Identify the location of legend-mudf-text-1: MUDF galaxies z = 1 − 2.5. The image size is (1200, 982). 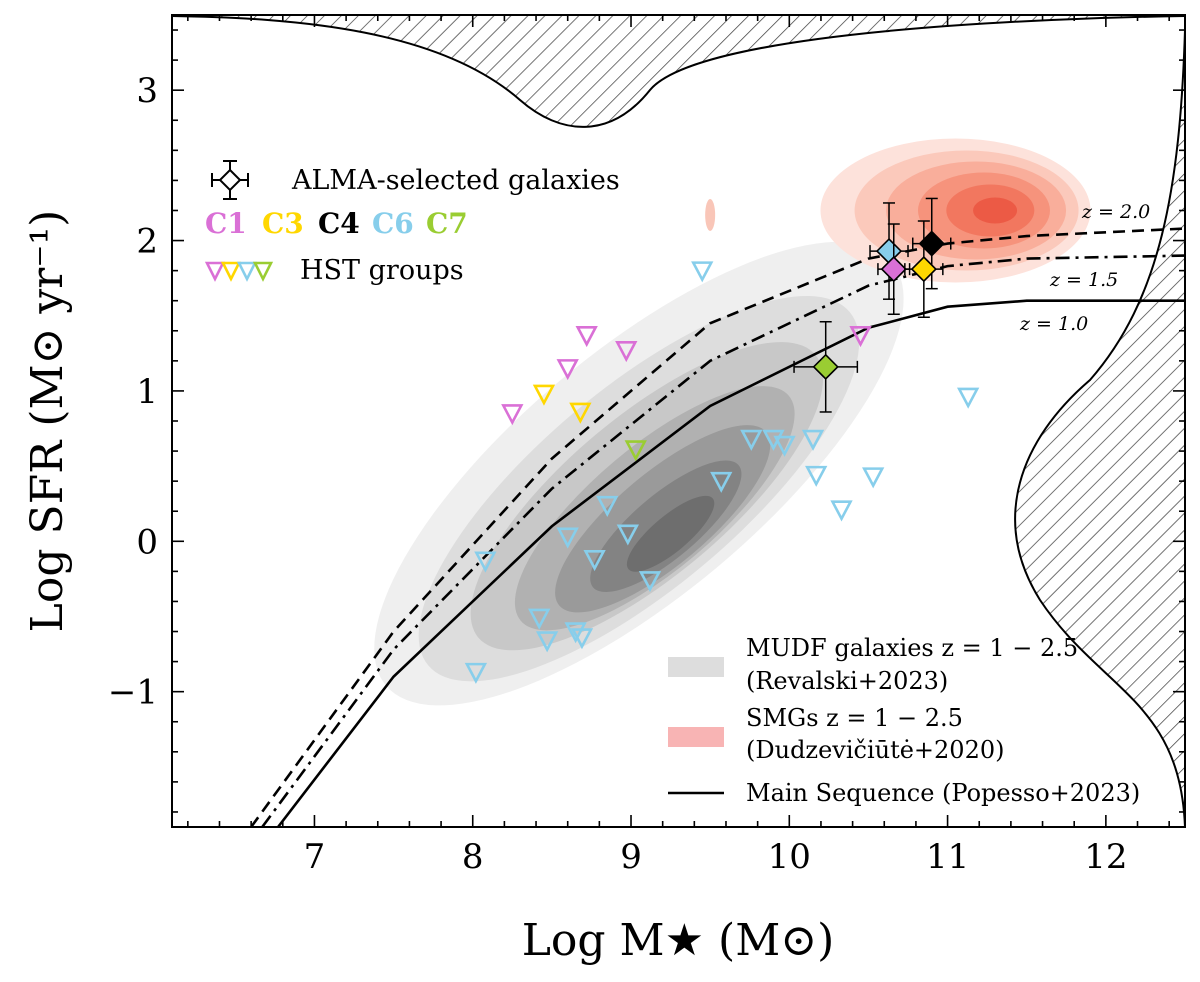
(912, 648).